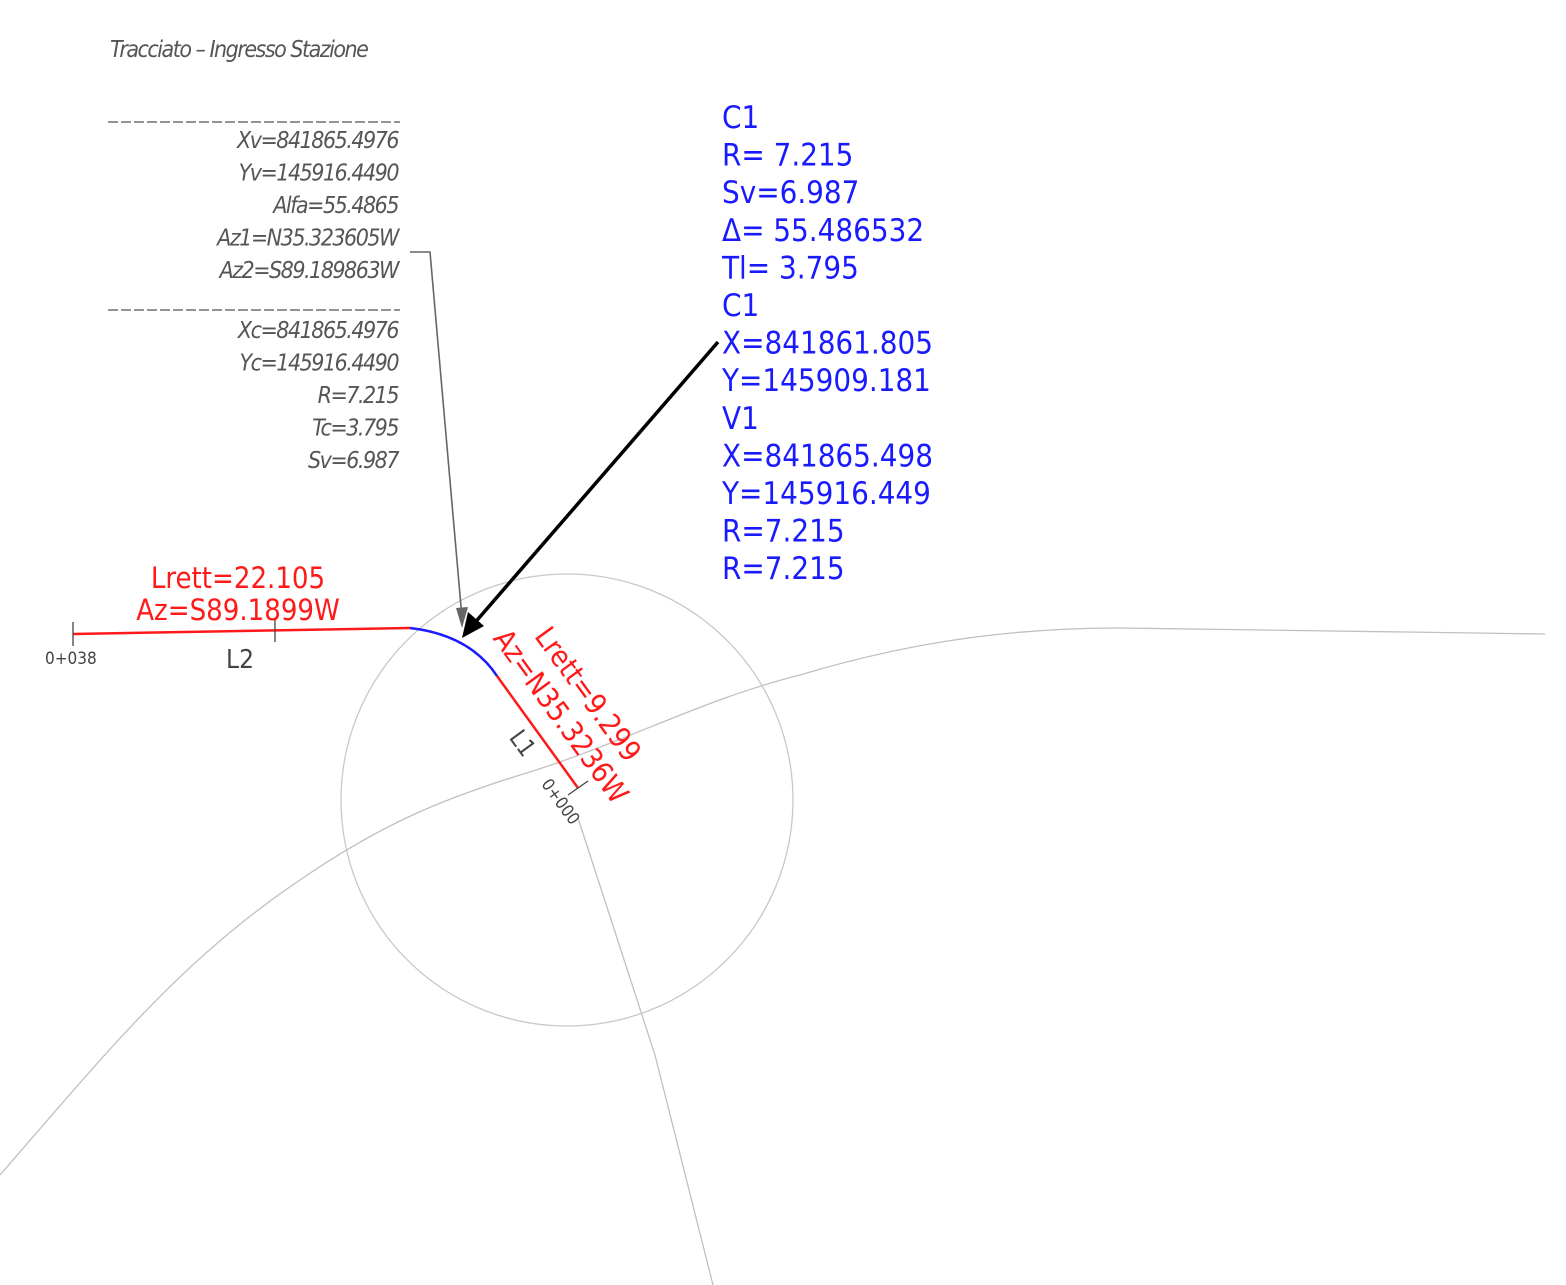  I want to click on station-label: 0+000, so click(560, 802).